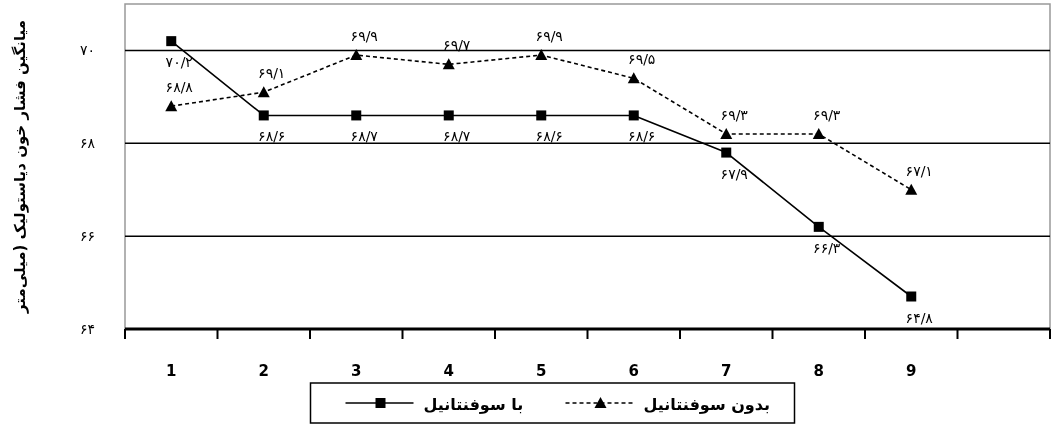 The image size is (1052, 435). What do you see at coordinates (87, 50) in the screenshot?
I see `y-tick-label: ۷۰` at bounding box center [87, 50].